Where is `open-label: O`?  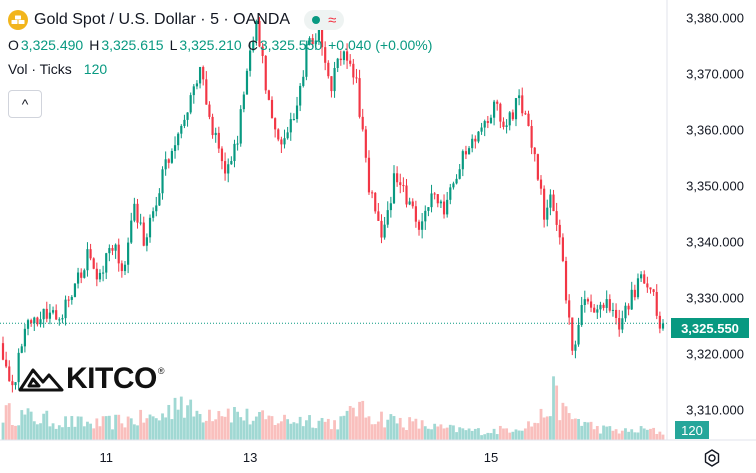 open-label: O is located at coordinates (13, 45).